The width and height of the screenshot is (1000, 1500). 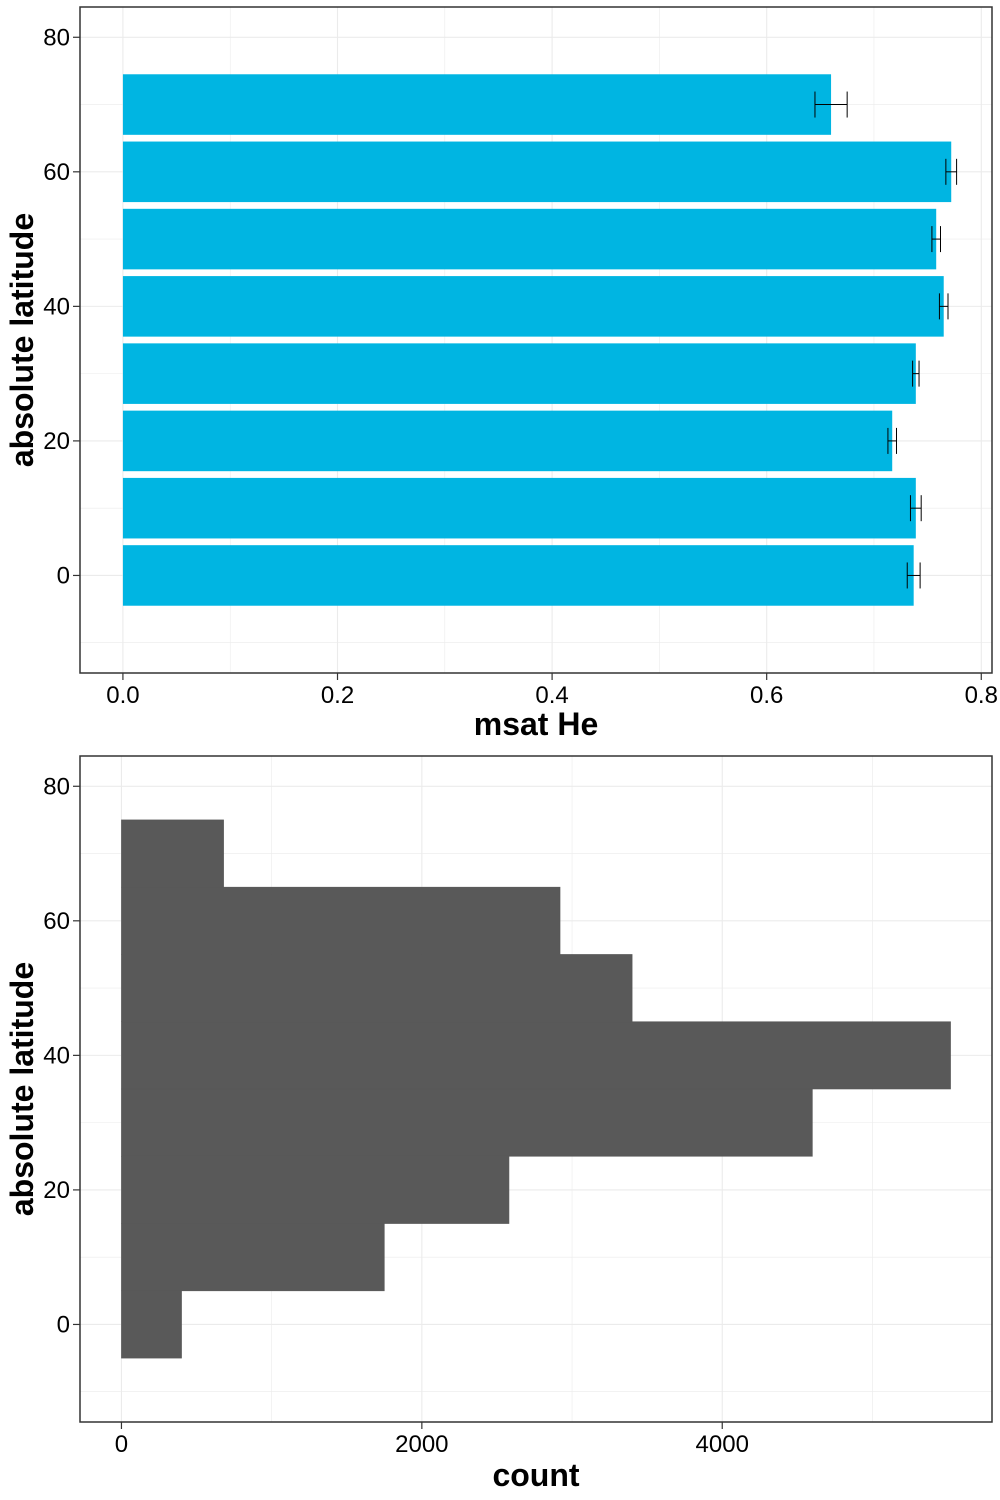 I want to click on error-bars, so click(x=886, y=340).